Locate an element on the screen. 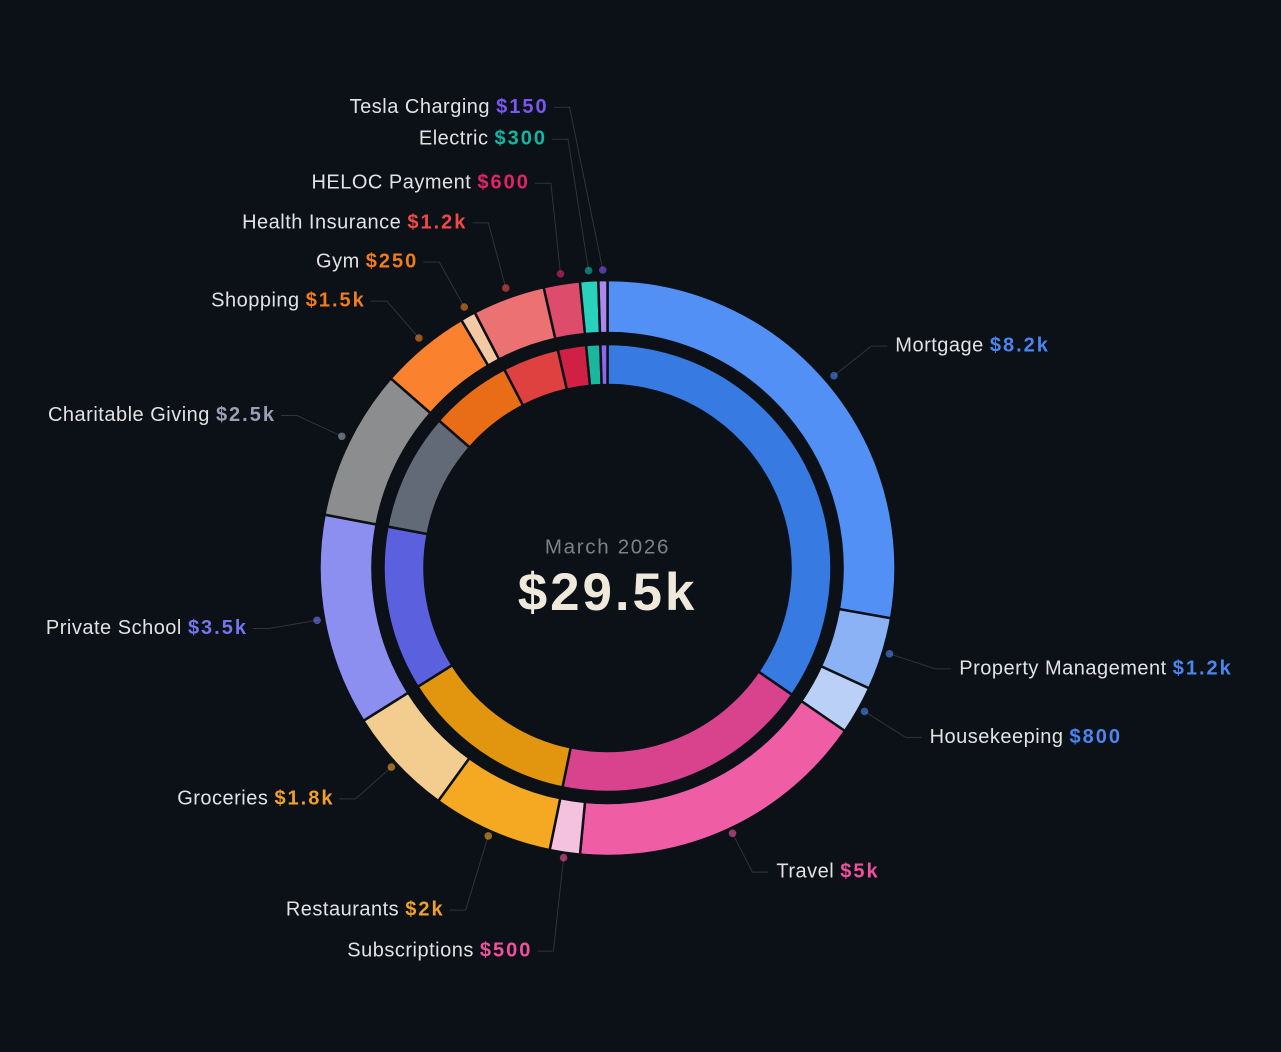 The width and height of the screenshot is (1281, 1052). svg-text: Electric $300 is located at coordinates (483, 139).